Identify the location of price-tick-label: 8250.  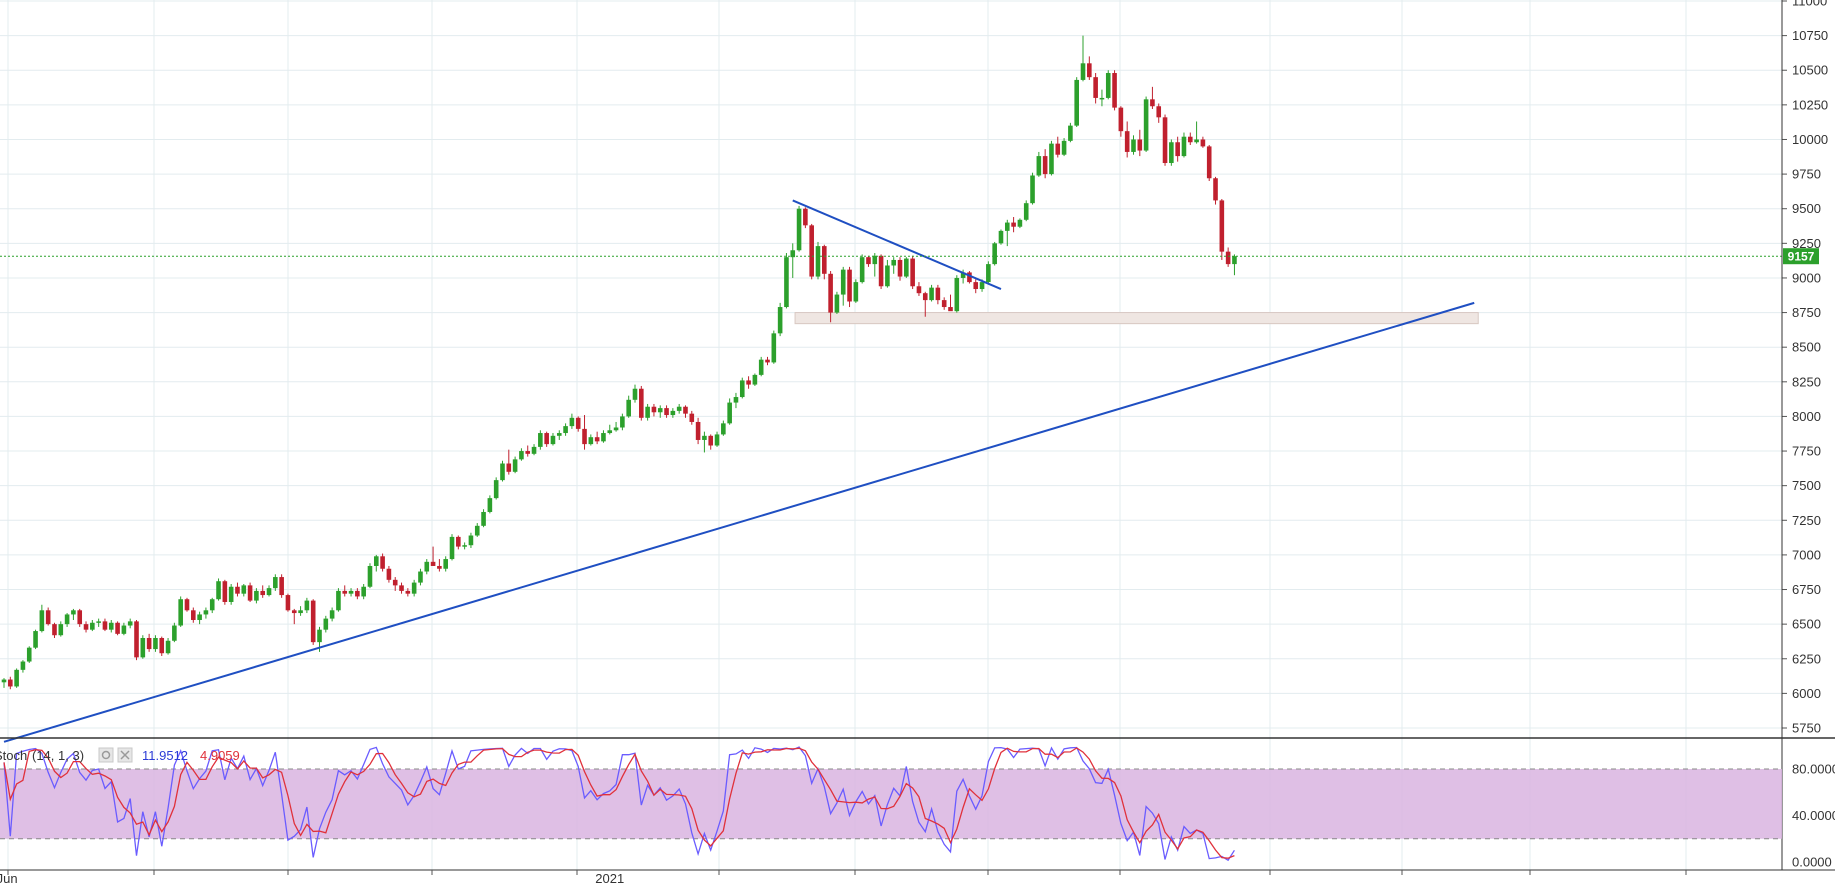
(1806, 381).